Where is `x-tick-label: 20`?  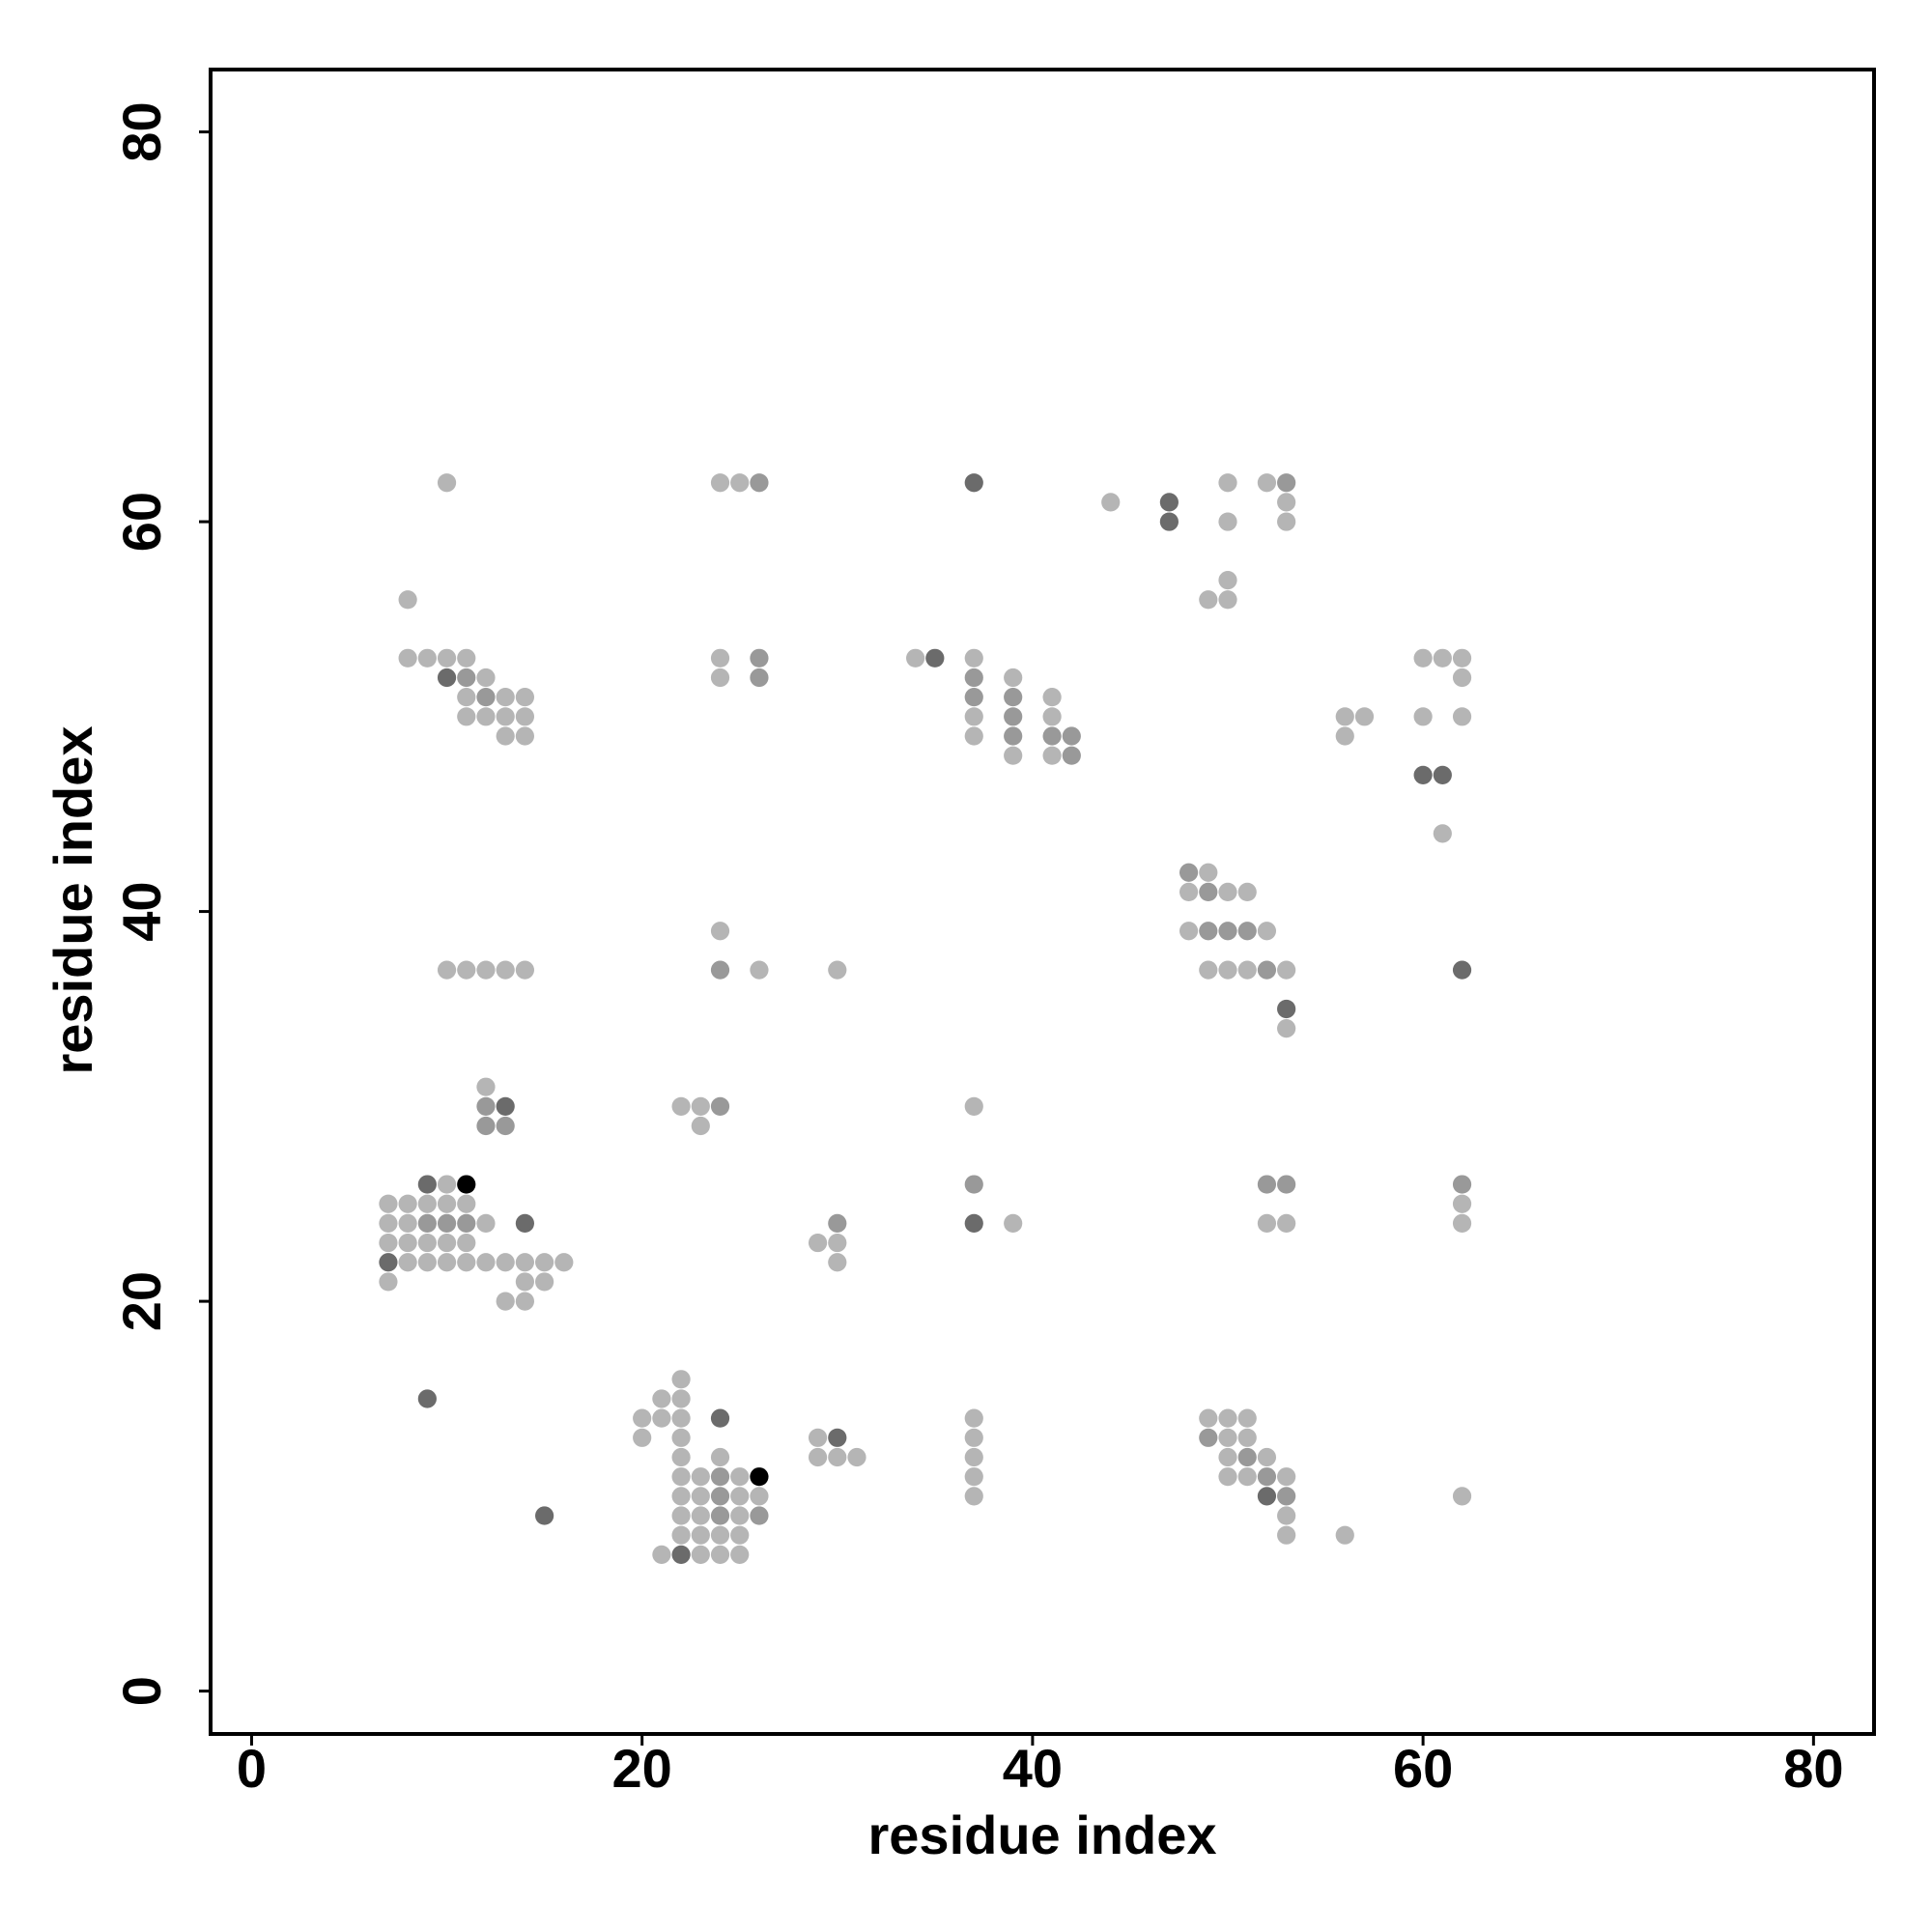 x-tick-label: 20 is located at coordinates (642, 1768).